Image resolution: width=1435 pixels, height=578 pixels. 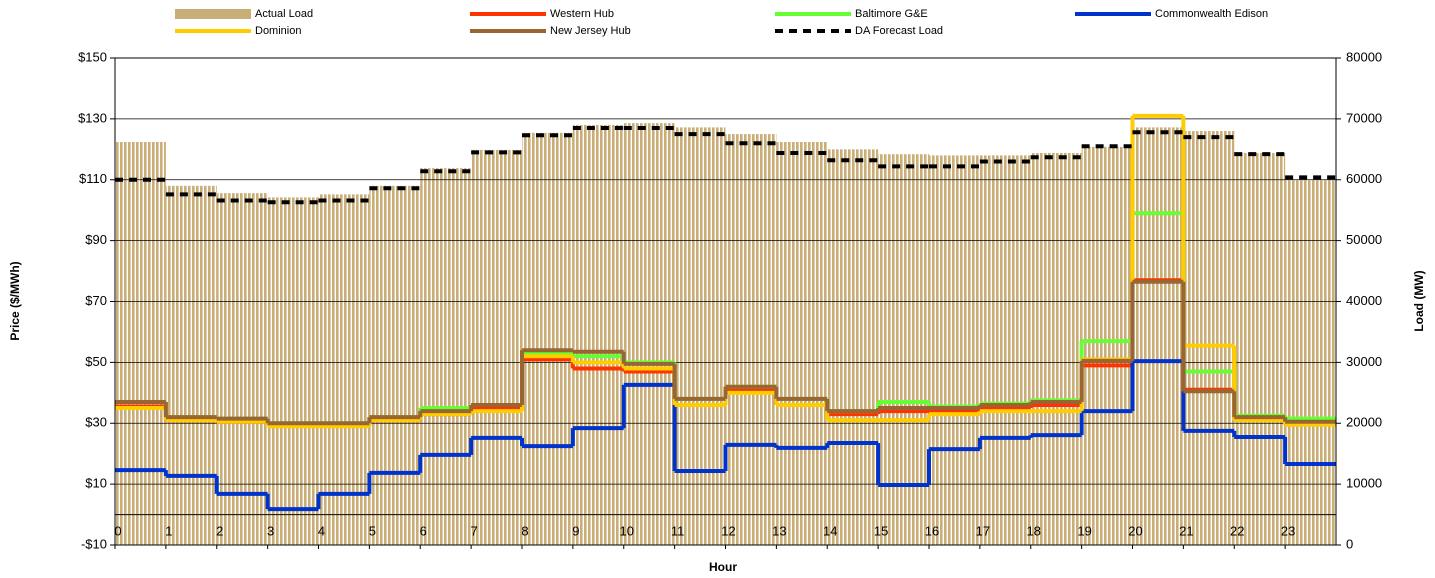 What do you see at coordinates (881, 530) in the screenshot?
I see `x-tick-label: 15` at bounding box center [881, 530].